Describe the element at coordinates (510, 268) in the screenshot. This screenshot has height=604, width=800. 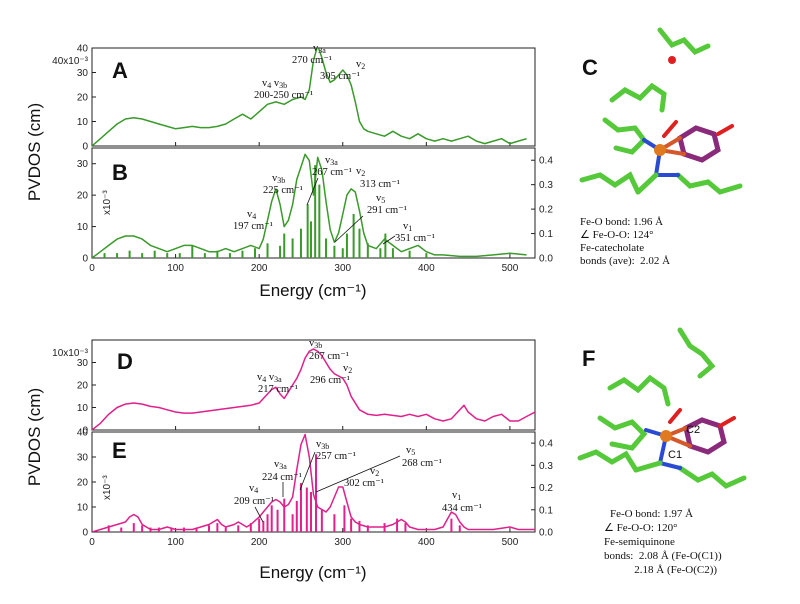
I see `x-tick-label-b-500: 500` at that location.